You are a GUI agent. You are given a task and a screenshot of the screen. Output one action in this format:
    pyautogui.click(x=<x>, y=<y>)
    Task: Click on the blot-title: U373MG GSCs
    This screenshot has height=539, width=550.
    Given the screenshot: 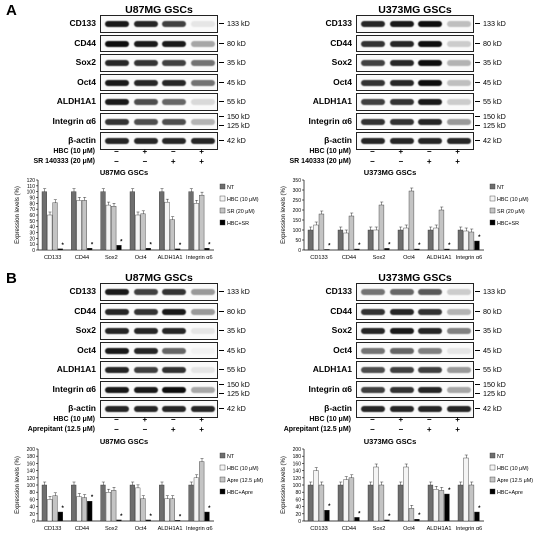 What is the action you would take?
    pyautogui.click(x=415, y=278)
    